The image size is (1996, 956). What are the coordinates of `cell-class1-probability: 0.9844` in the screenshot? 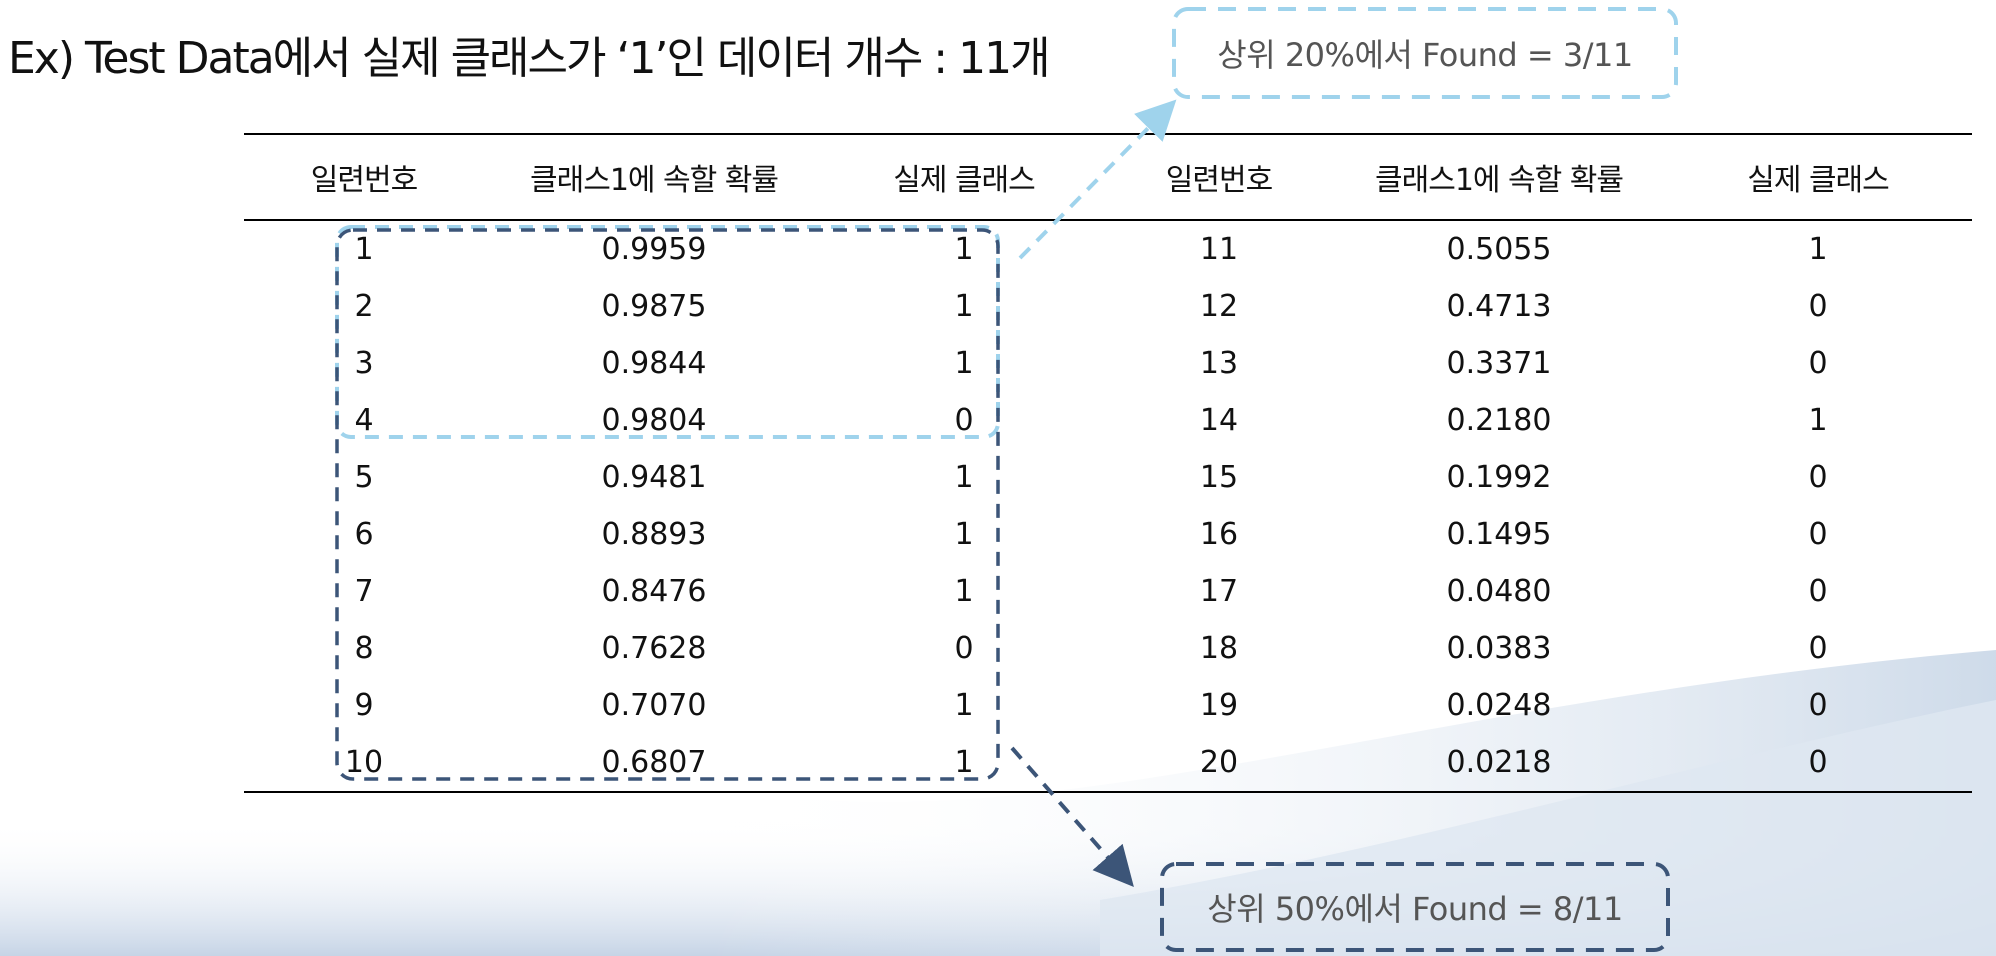 It's located at (654, 363).